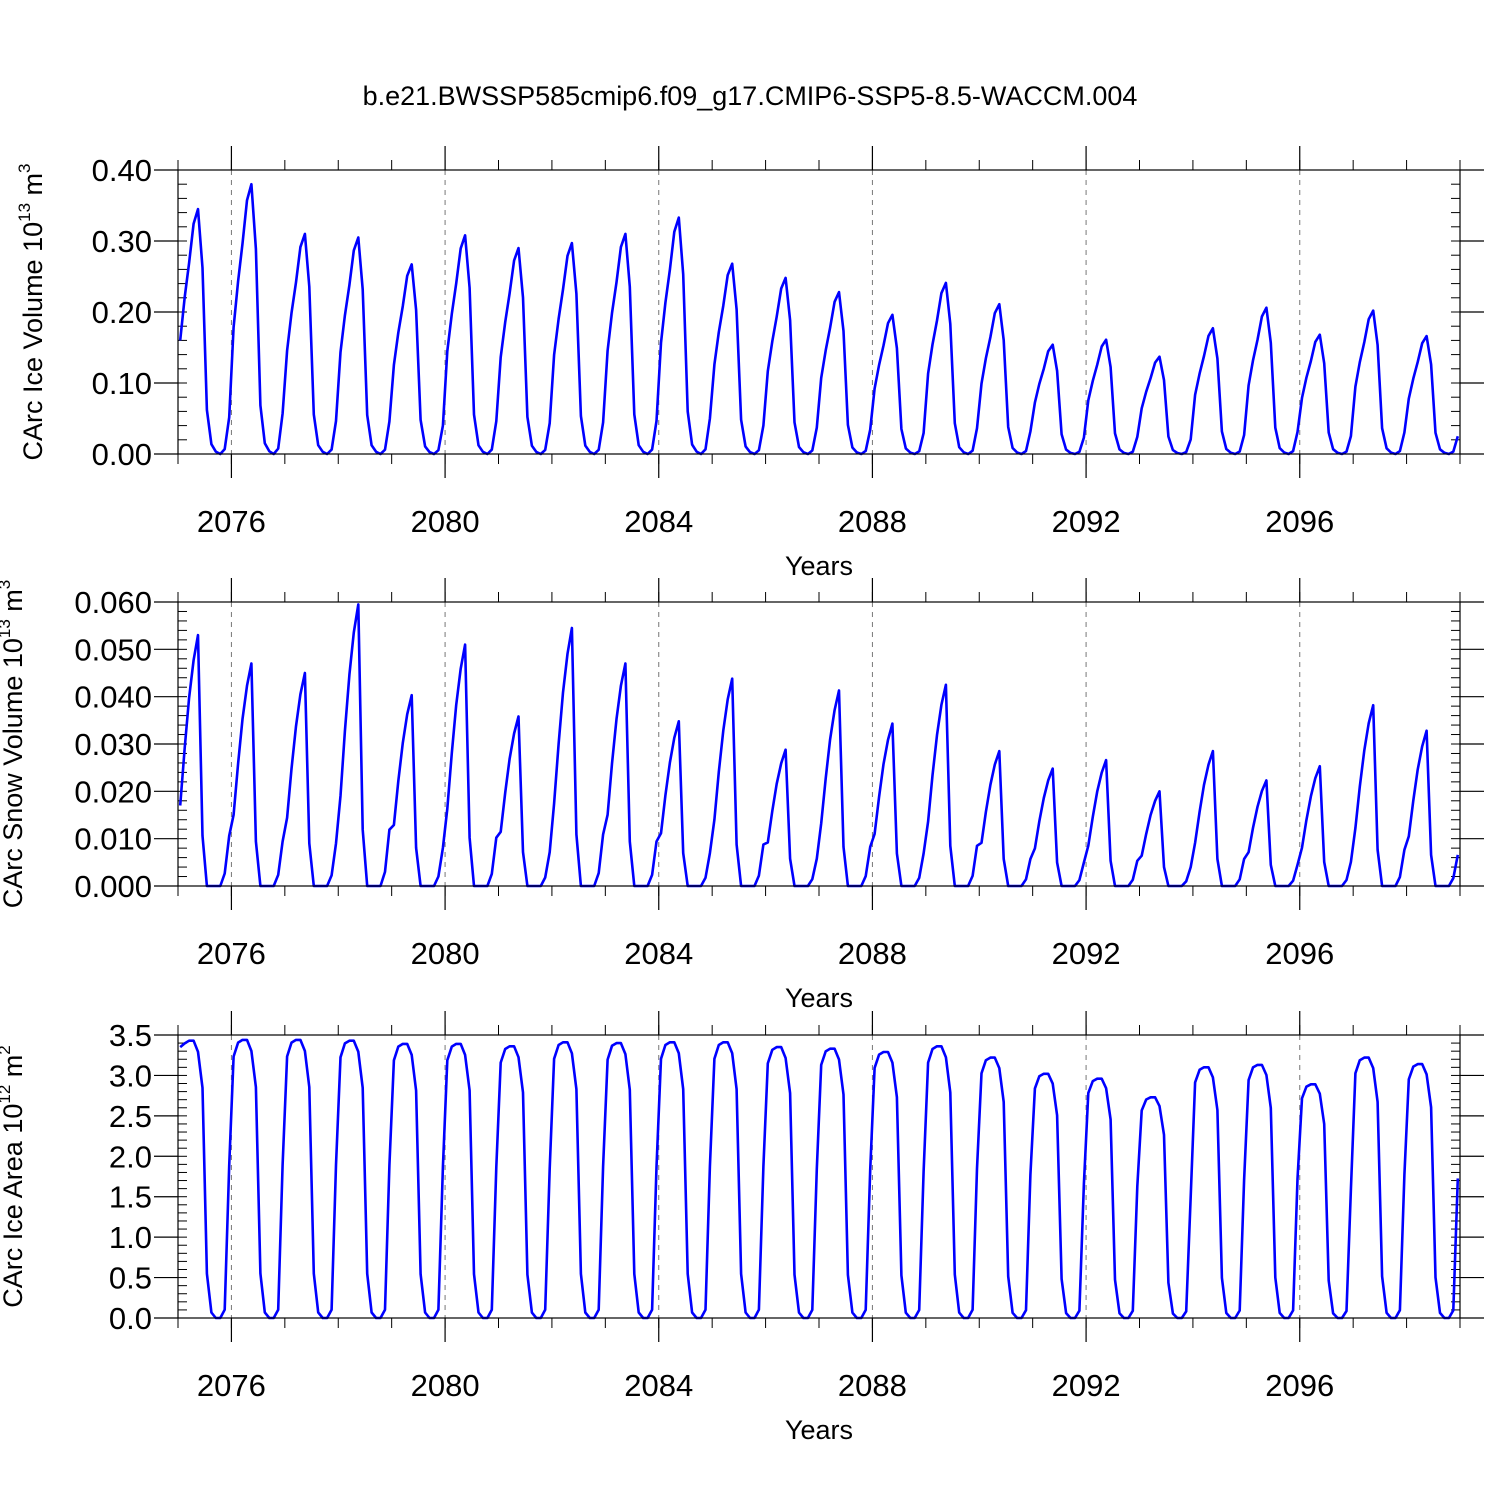 This screenshot has width=1500, height=1500. Describe the element at coordinates (122, 454) in the screenshot. I see `y-tick-label: 0.00` at that location.